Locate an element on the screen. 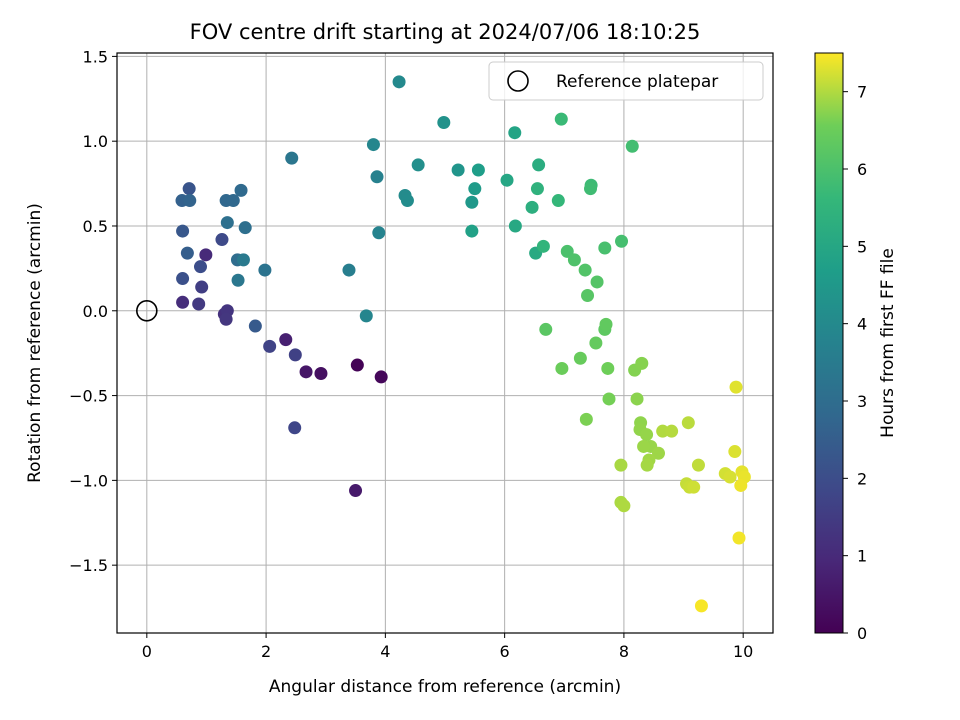 This screenshot has width=960, height=720. colorbar-tick-label: 3 is located at coordinates (862, 401).